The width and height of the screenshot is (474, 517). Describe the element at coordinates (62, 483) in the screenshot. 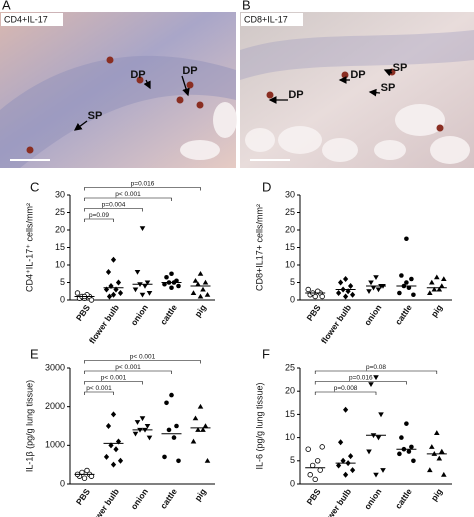

I see `y-tick-label: 0` at that location.